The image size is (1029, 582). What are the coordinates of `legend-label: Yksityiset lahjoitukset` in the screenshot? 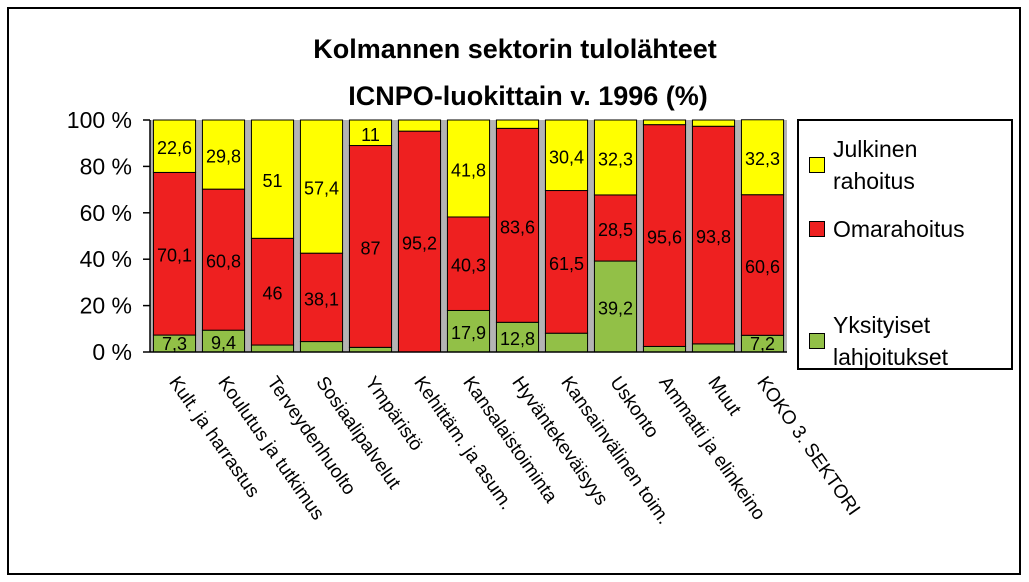 It's located at (891, 341).